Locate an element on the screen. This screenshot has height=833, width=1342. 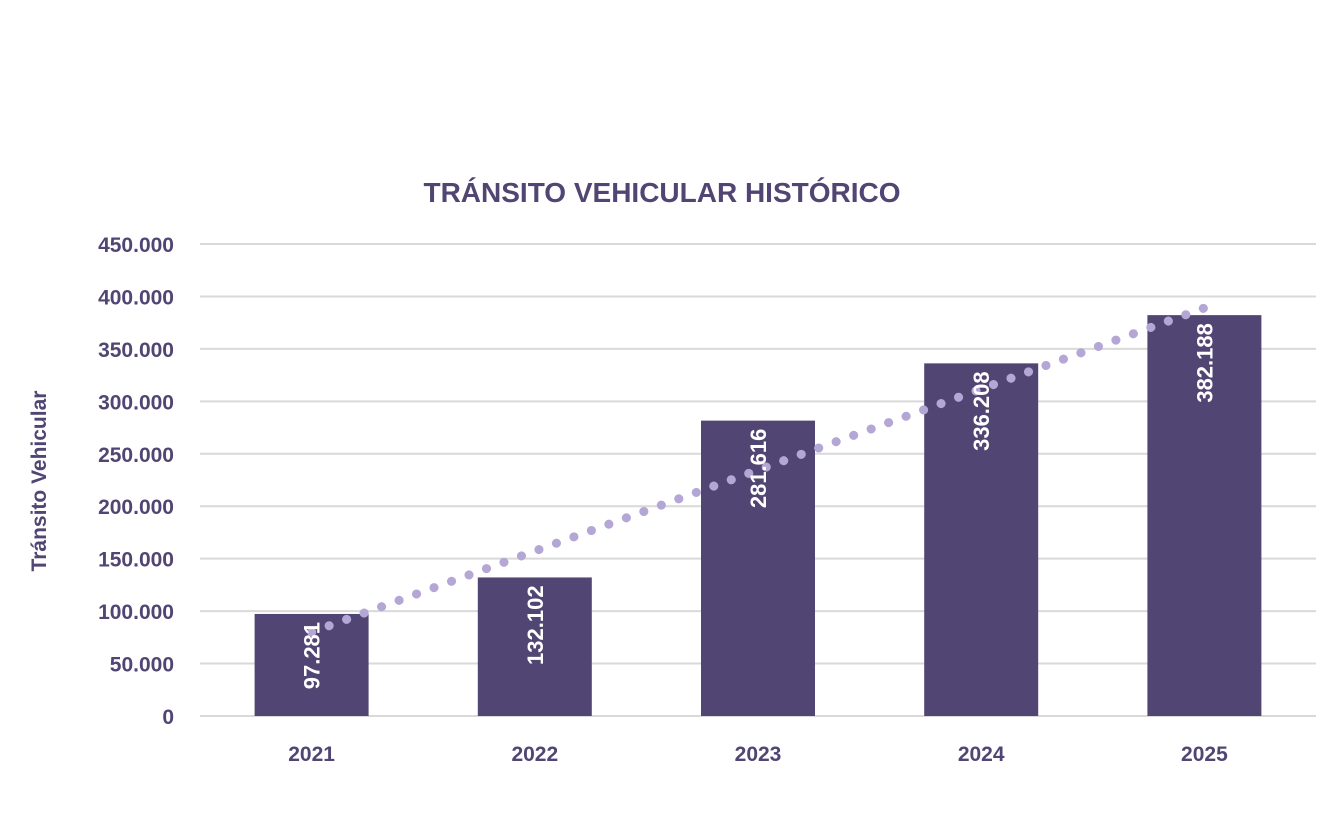
x-tick-label: 2025 is located at coordinates (1204, 754).